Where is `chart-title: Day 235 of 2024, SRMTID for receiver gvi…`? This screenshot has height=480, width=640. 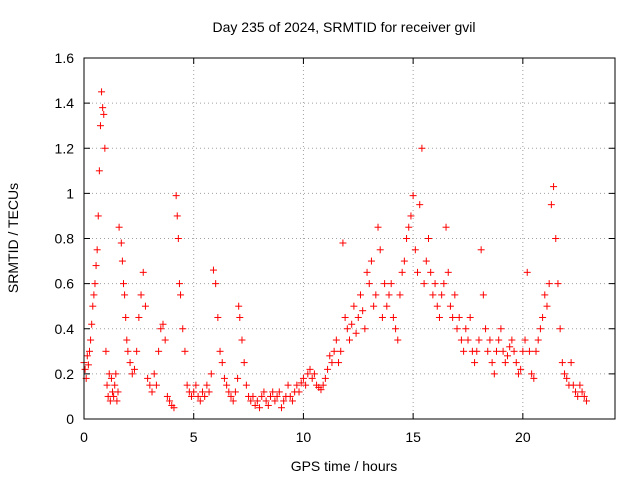 chart-title: Day 235 of 2024, SRMTID for receiver gvi… is located at coordinates (344, 27).